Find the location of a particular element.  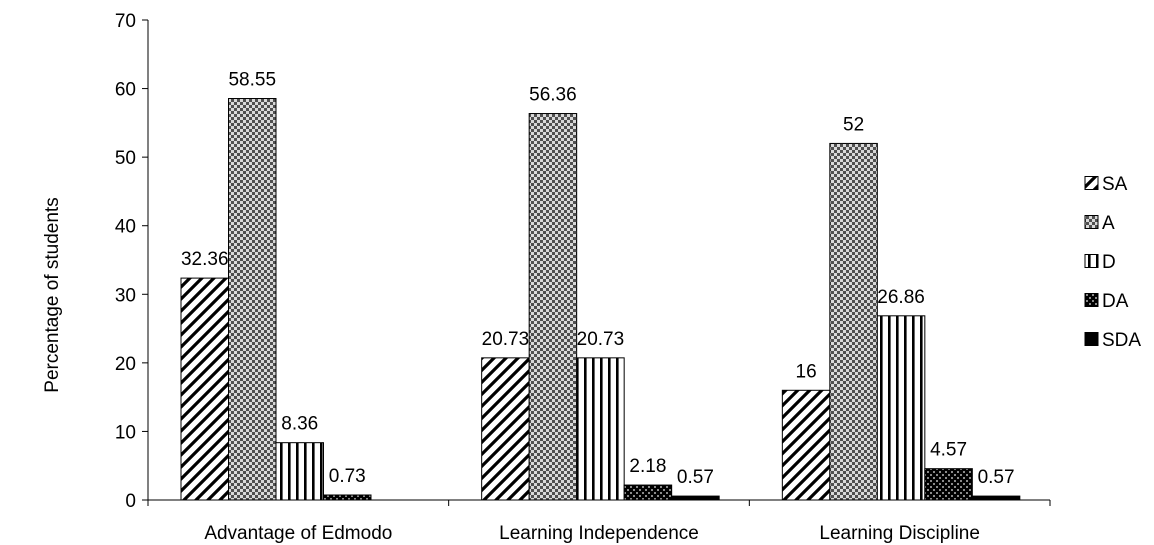

y-tick-label: 70 is located at coordinates (125, 21).